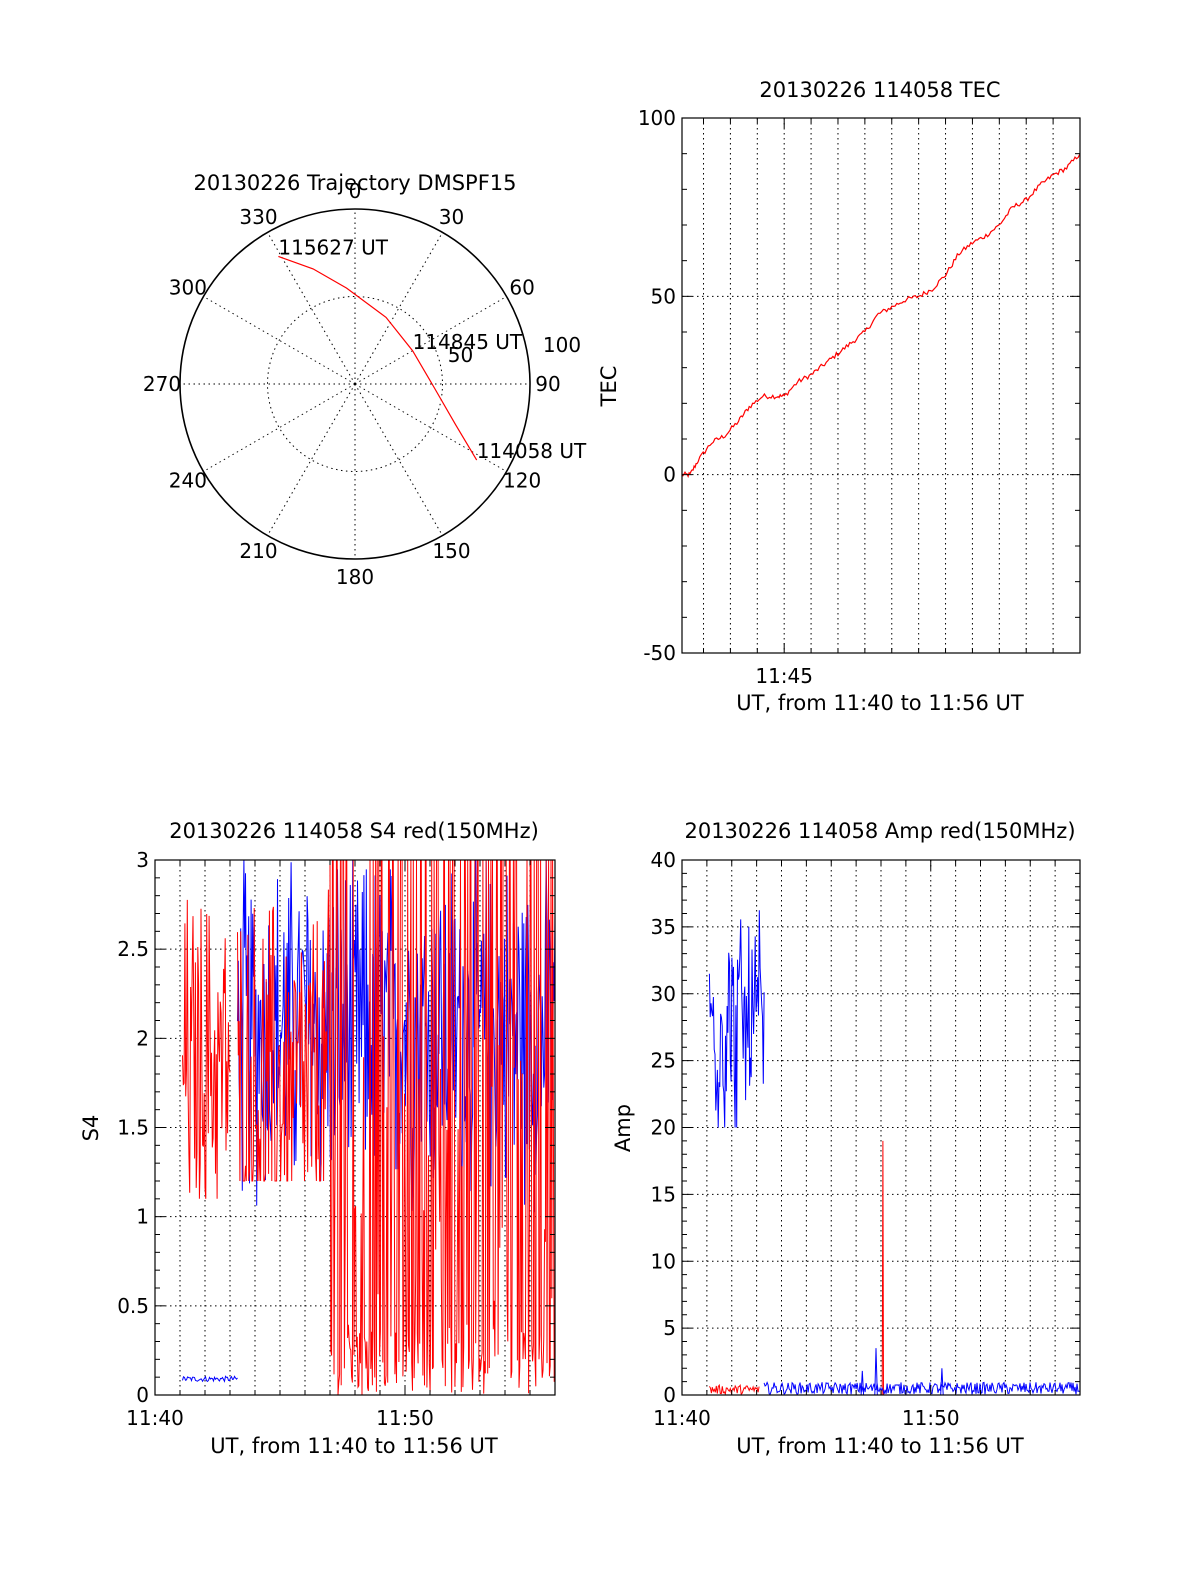  Describe the element at coordinates (663, 1194) in the screenshot. I see `y-tick-label: 15` at that location.